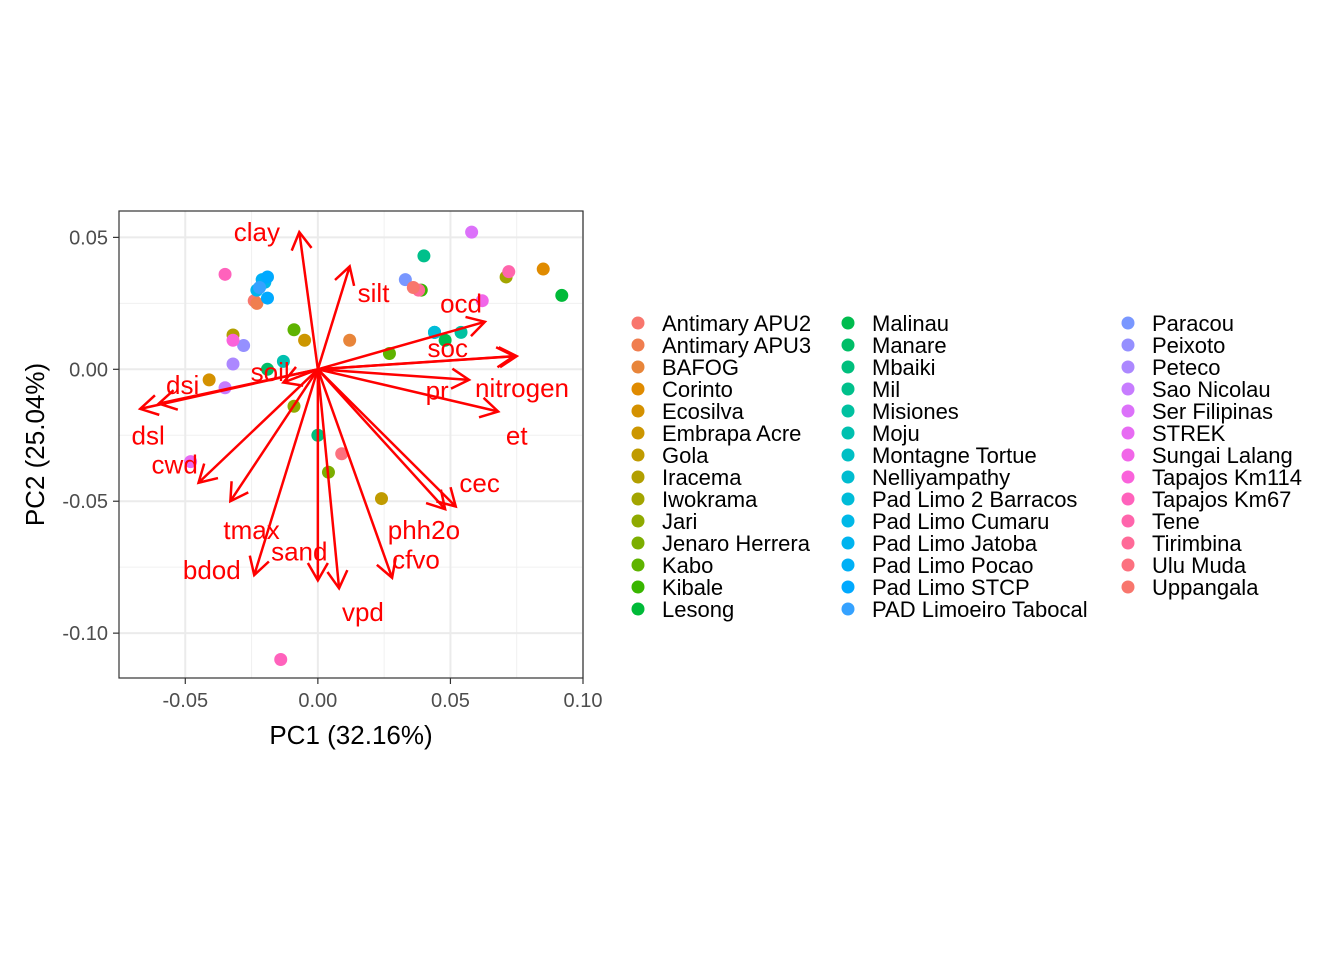  I want to click on legend-label: BAFOG, so click(700, 367).